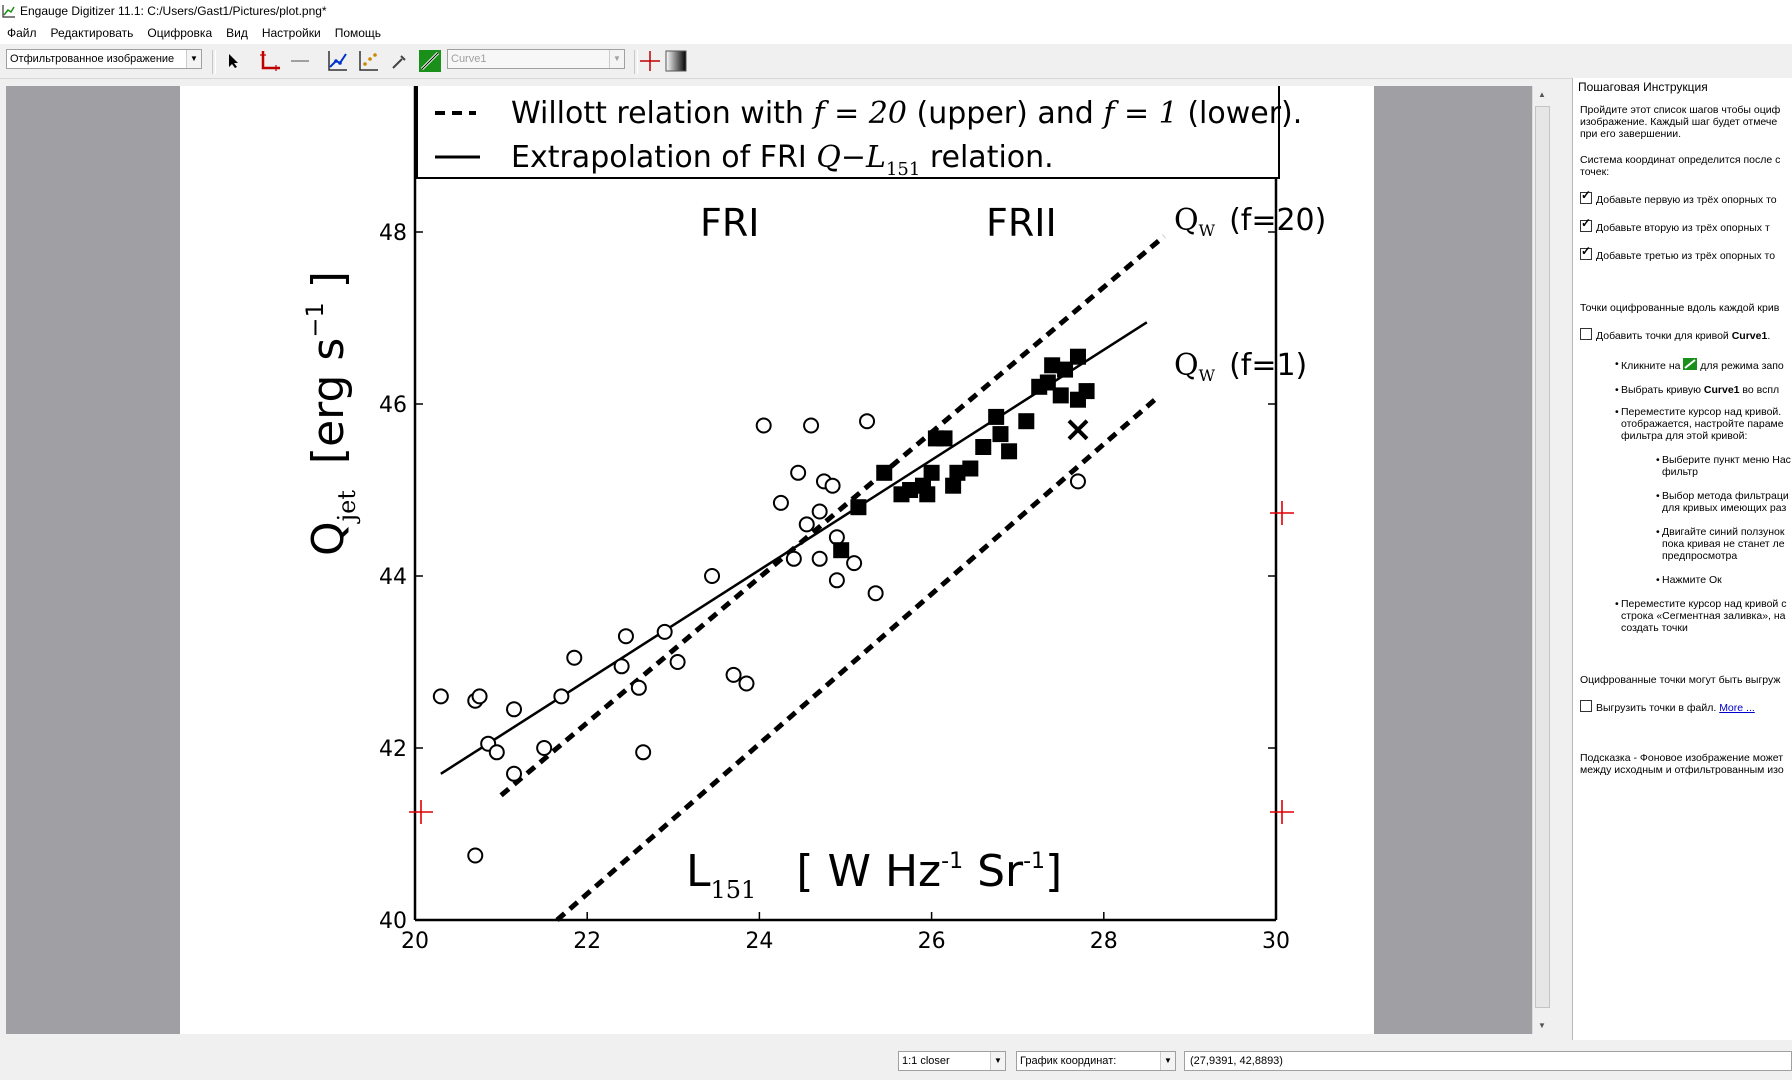 This screenshot has width=1792, height=1080. I want to click on lower-line-label: QW (f=1), so click(1240, 366).